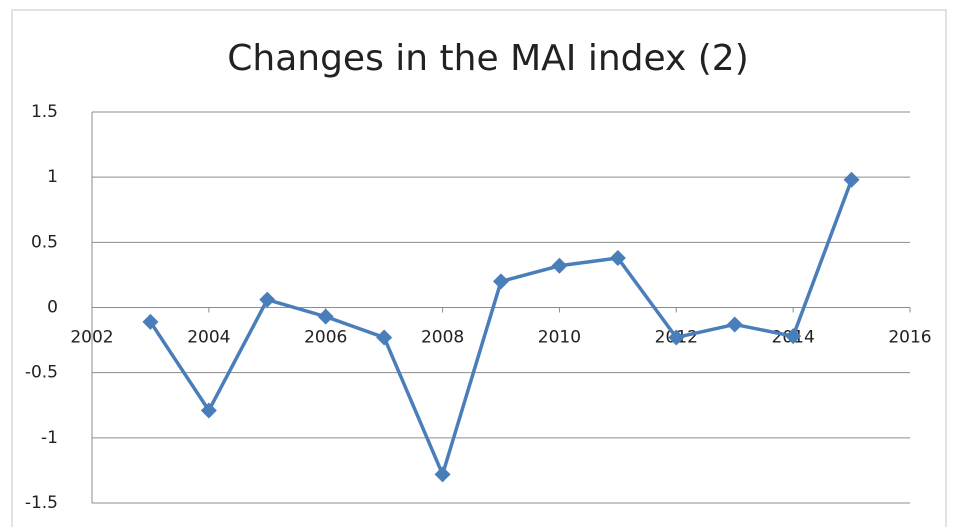 This screenshot has height=527, width=958. I want to click on x-tick-label: 2002, so click(91, 338).